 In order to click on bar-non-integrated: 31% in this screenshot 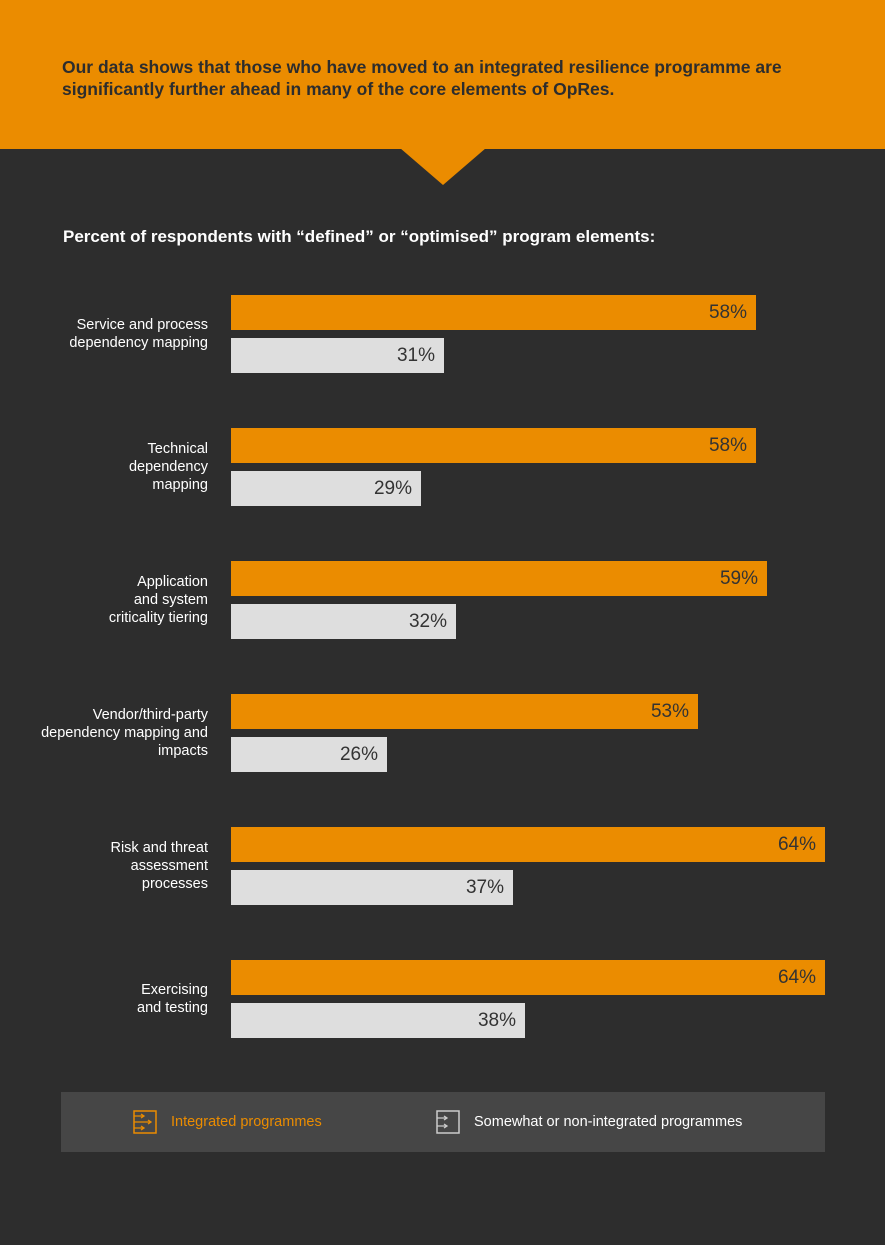, I will do `click(337, 355)`.